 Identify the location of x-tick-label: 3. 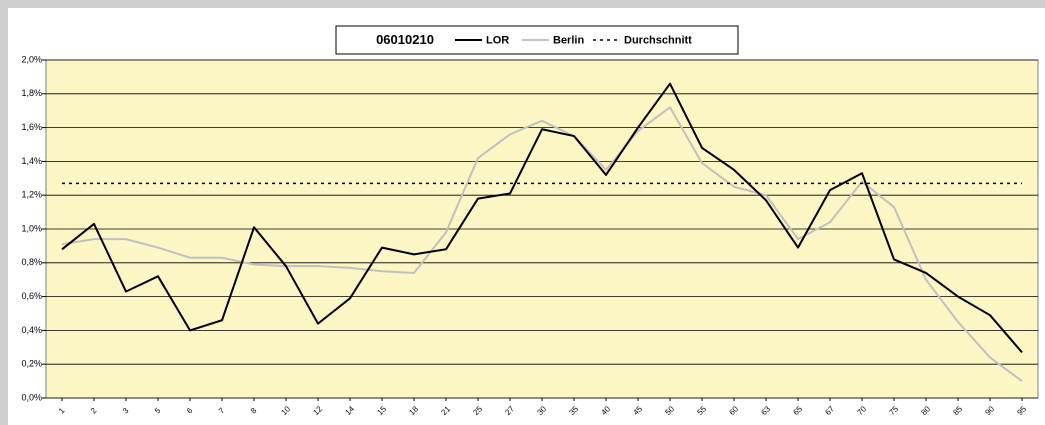
(126, 411).